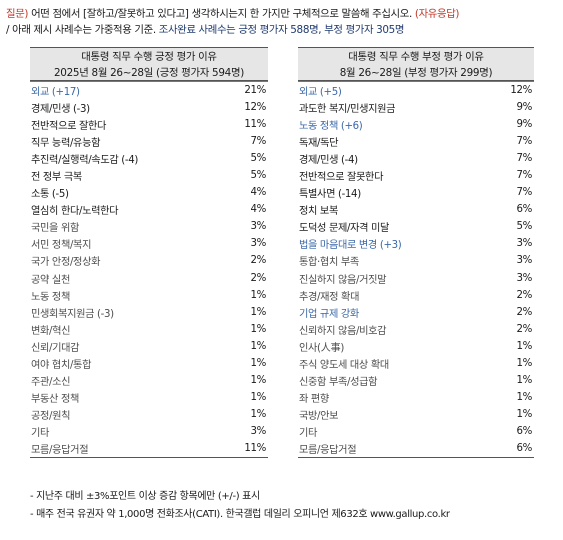 This screenshot has width=563, height=540. I want to click on table-row: 여야 협치/통합 1%, so click(149, 363).